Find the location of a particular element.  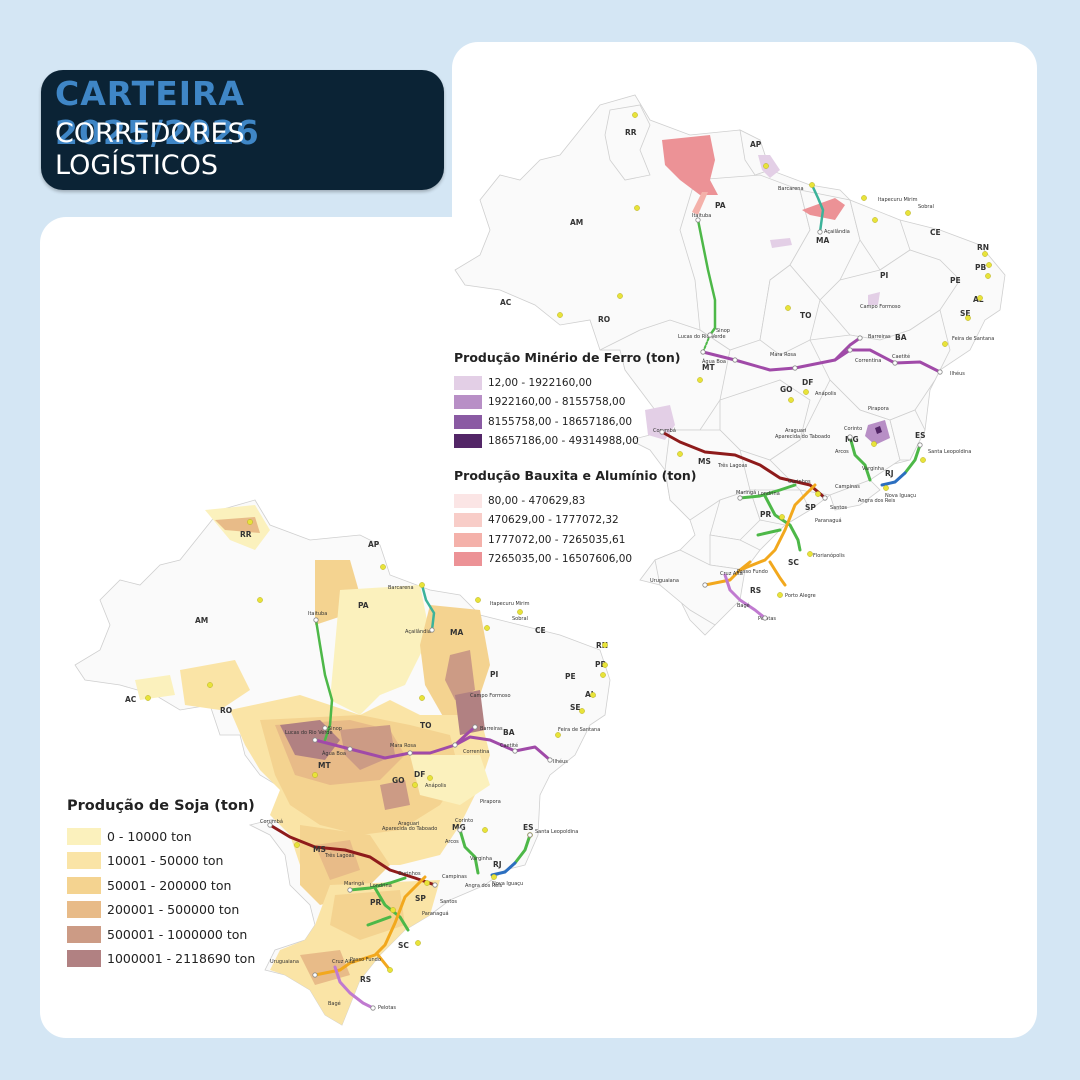

svg-text: AM is located at coordinates (201, 620).